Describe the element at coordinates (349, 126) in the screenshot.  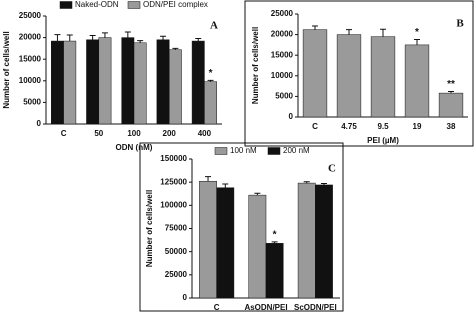
I see `x-tick-label: 4.75` at that location.